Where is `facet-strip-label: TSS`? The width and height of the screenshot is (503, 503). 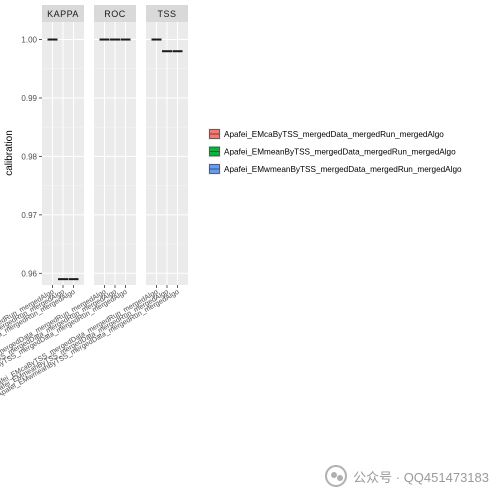
facet-strip-label: TSS is located at coordinates (166, 14).